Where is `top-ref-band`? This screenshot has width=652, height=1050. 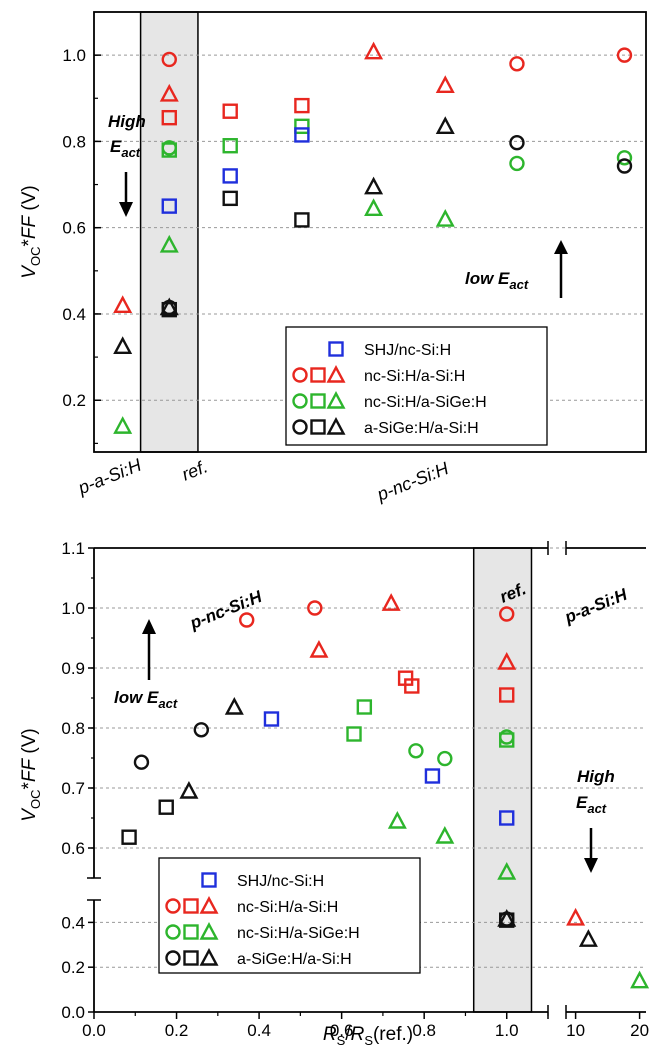 top-ref-band is located at coordinates (169, 232).